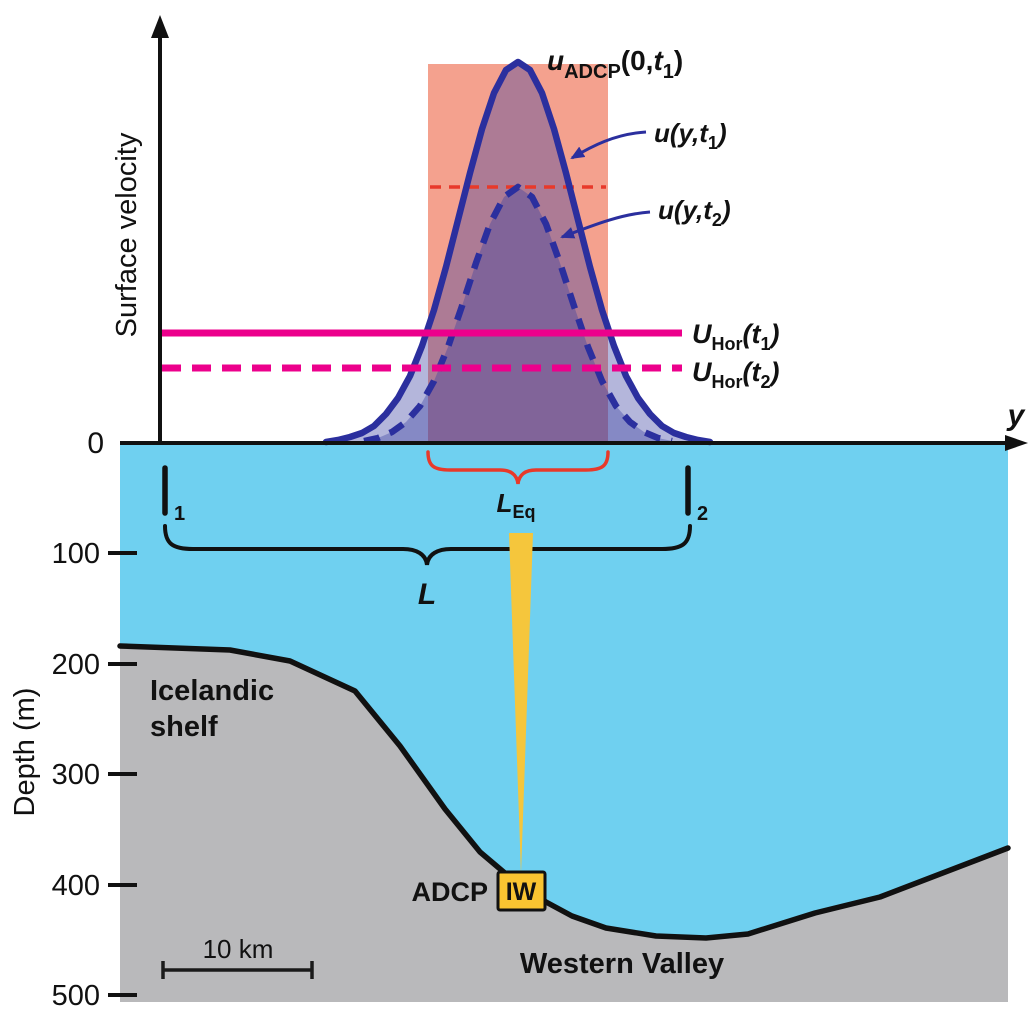 Image resolution: width=1033 pixels, height=1027 pixels. Describe the element at coordinates (690, 135) in the screenshot. I see `curve1-label: u(y,t1)` at that location.